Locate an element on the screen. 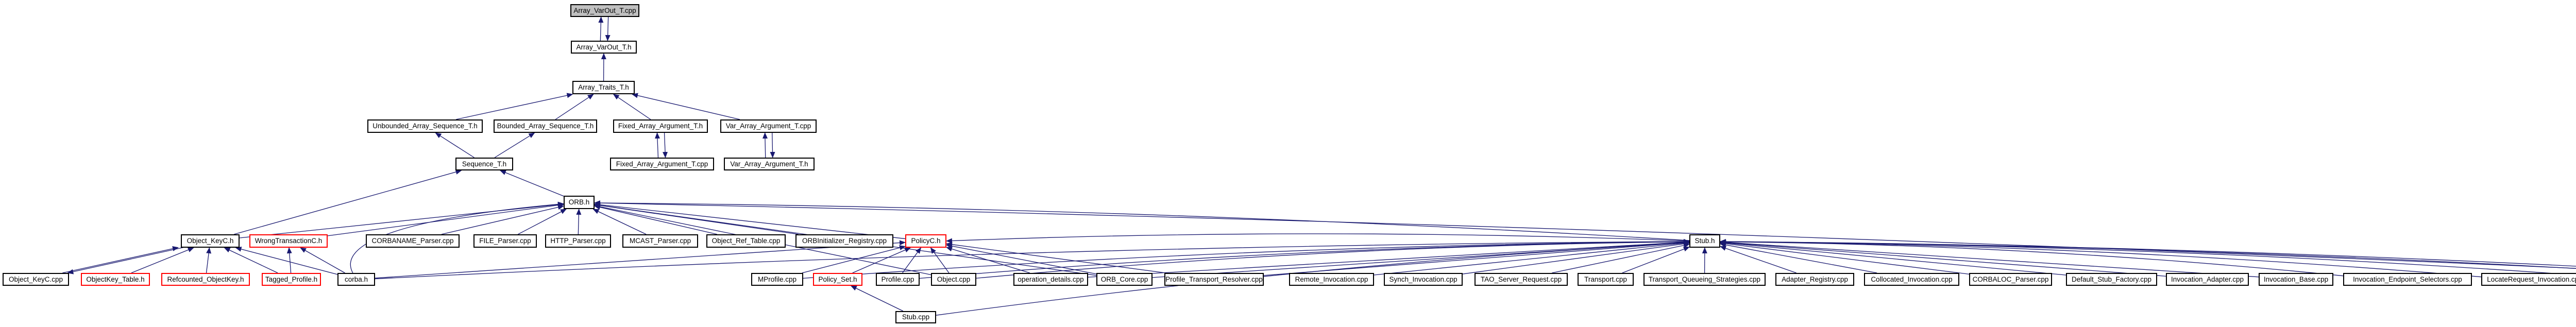 The height and width of the screenshot is (327, 2576). graph-node-object-keyc-h: Object_KeyC.h is located at coordinates (210, 241).